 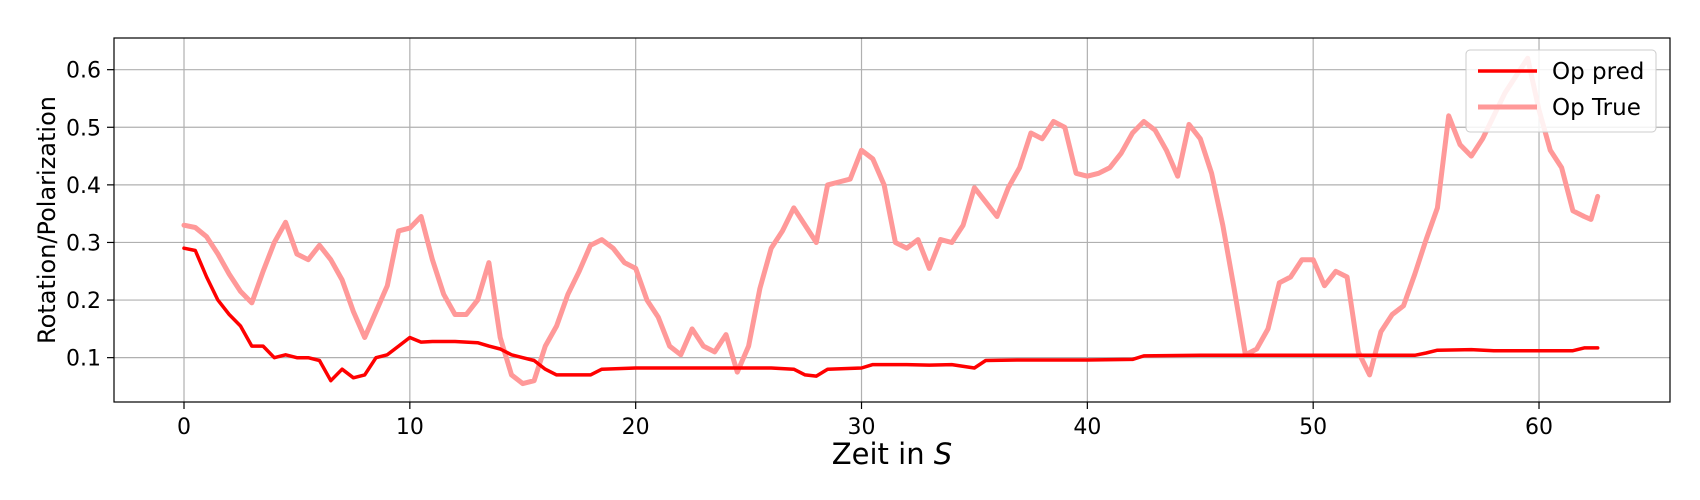 I want to click on y-tick-label: 0.3, so click(x=83, y=243).